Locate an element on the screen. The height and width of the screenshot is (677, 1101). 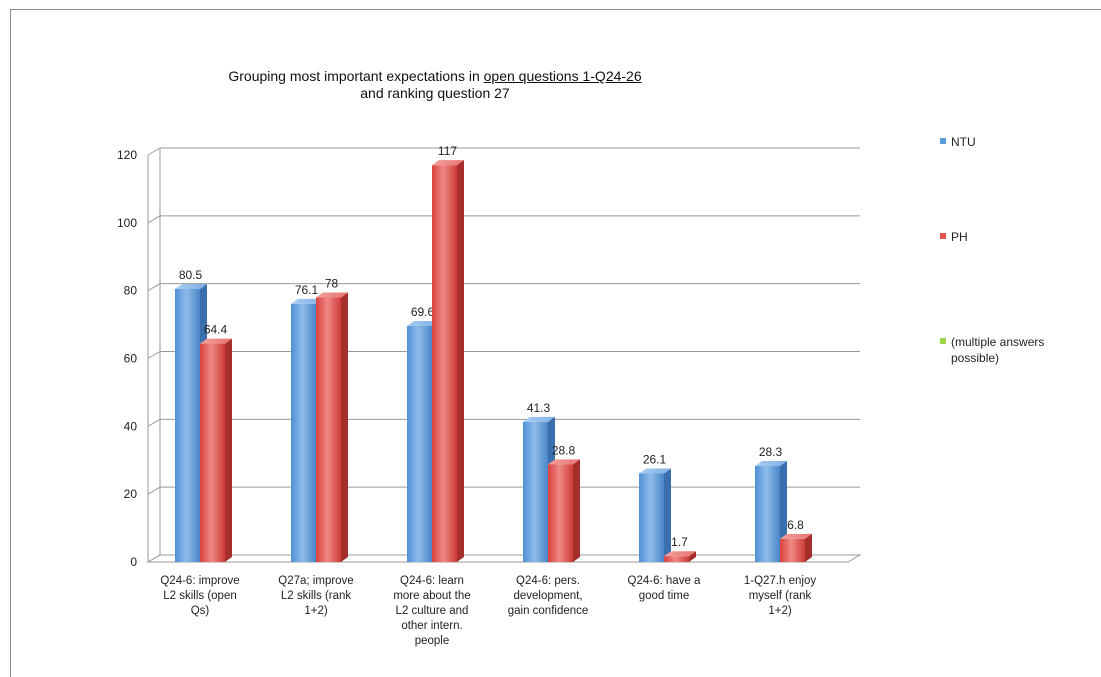
x-tick-label: 1-Q27.h enjoy myself (rank 1+2) is located at coordinates (780, 596).